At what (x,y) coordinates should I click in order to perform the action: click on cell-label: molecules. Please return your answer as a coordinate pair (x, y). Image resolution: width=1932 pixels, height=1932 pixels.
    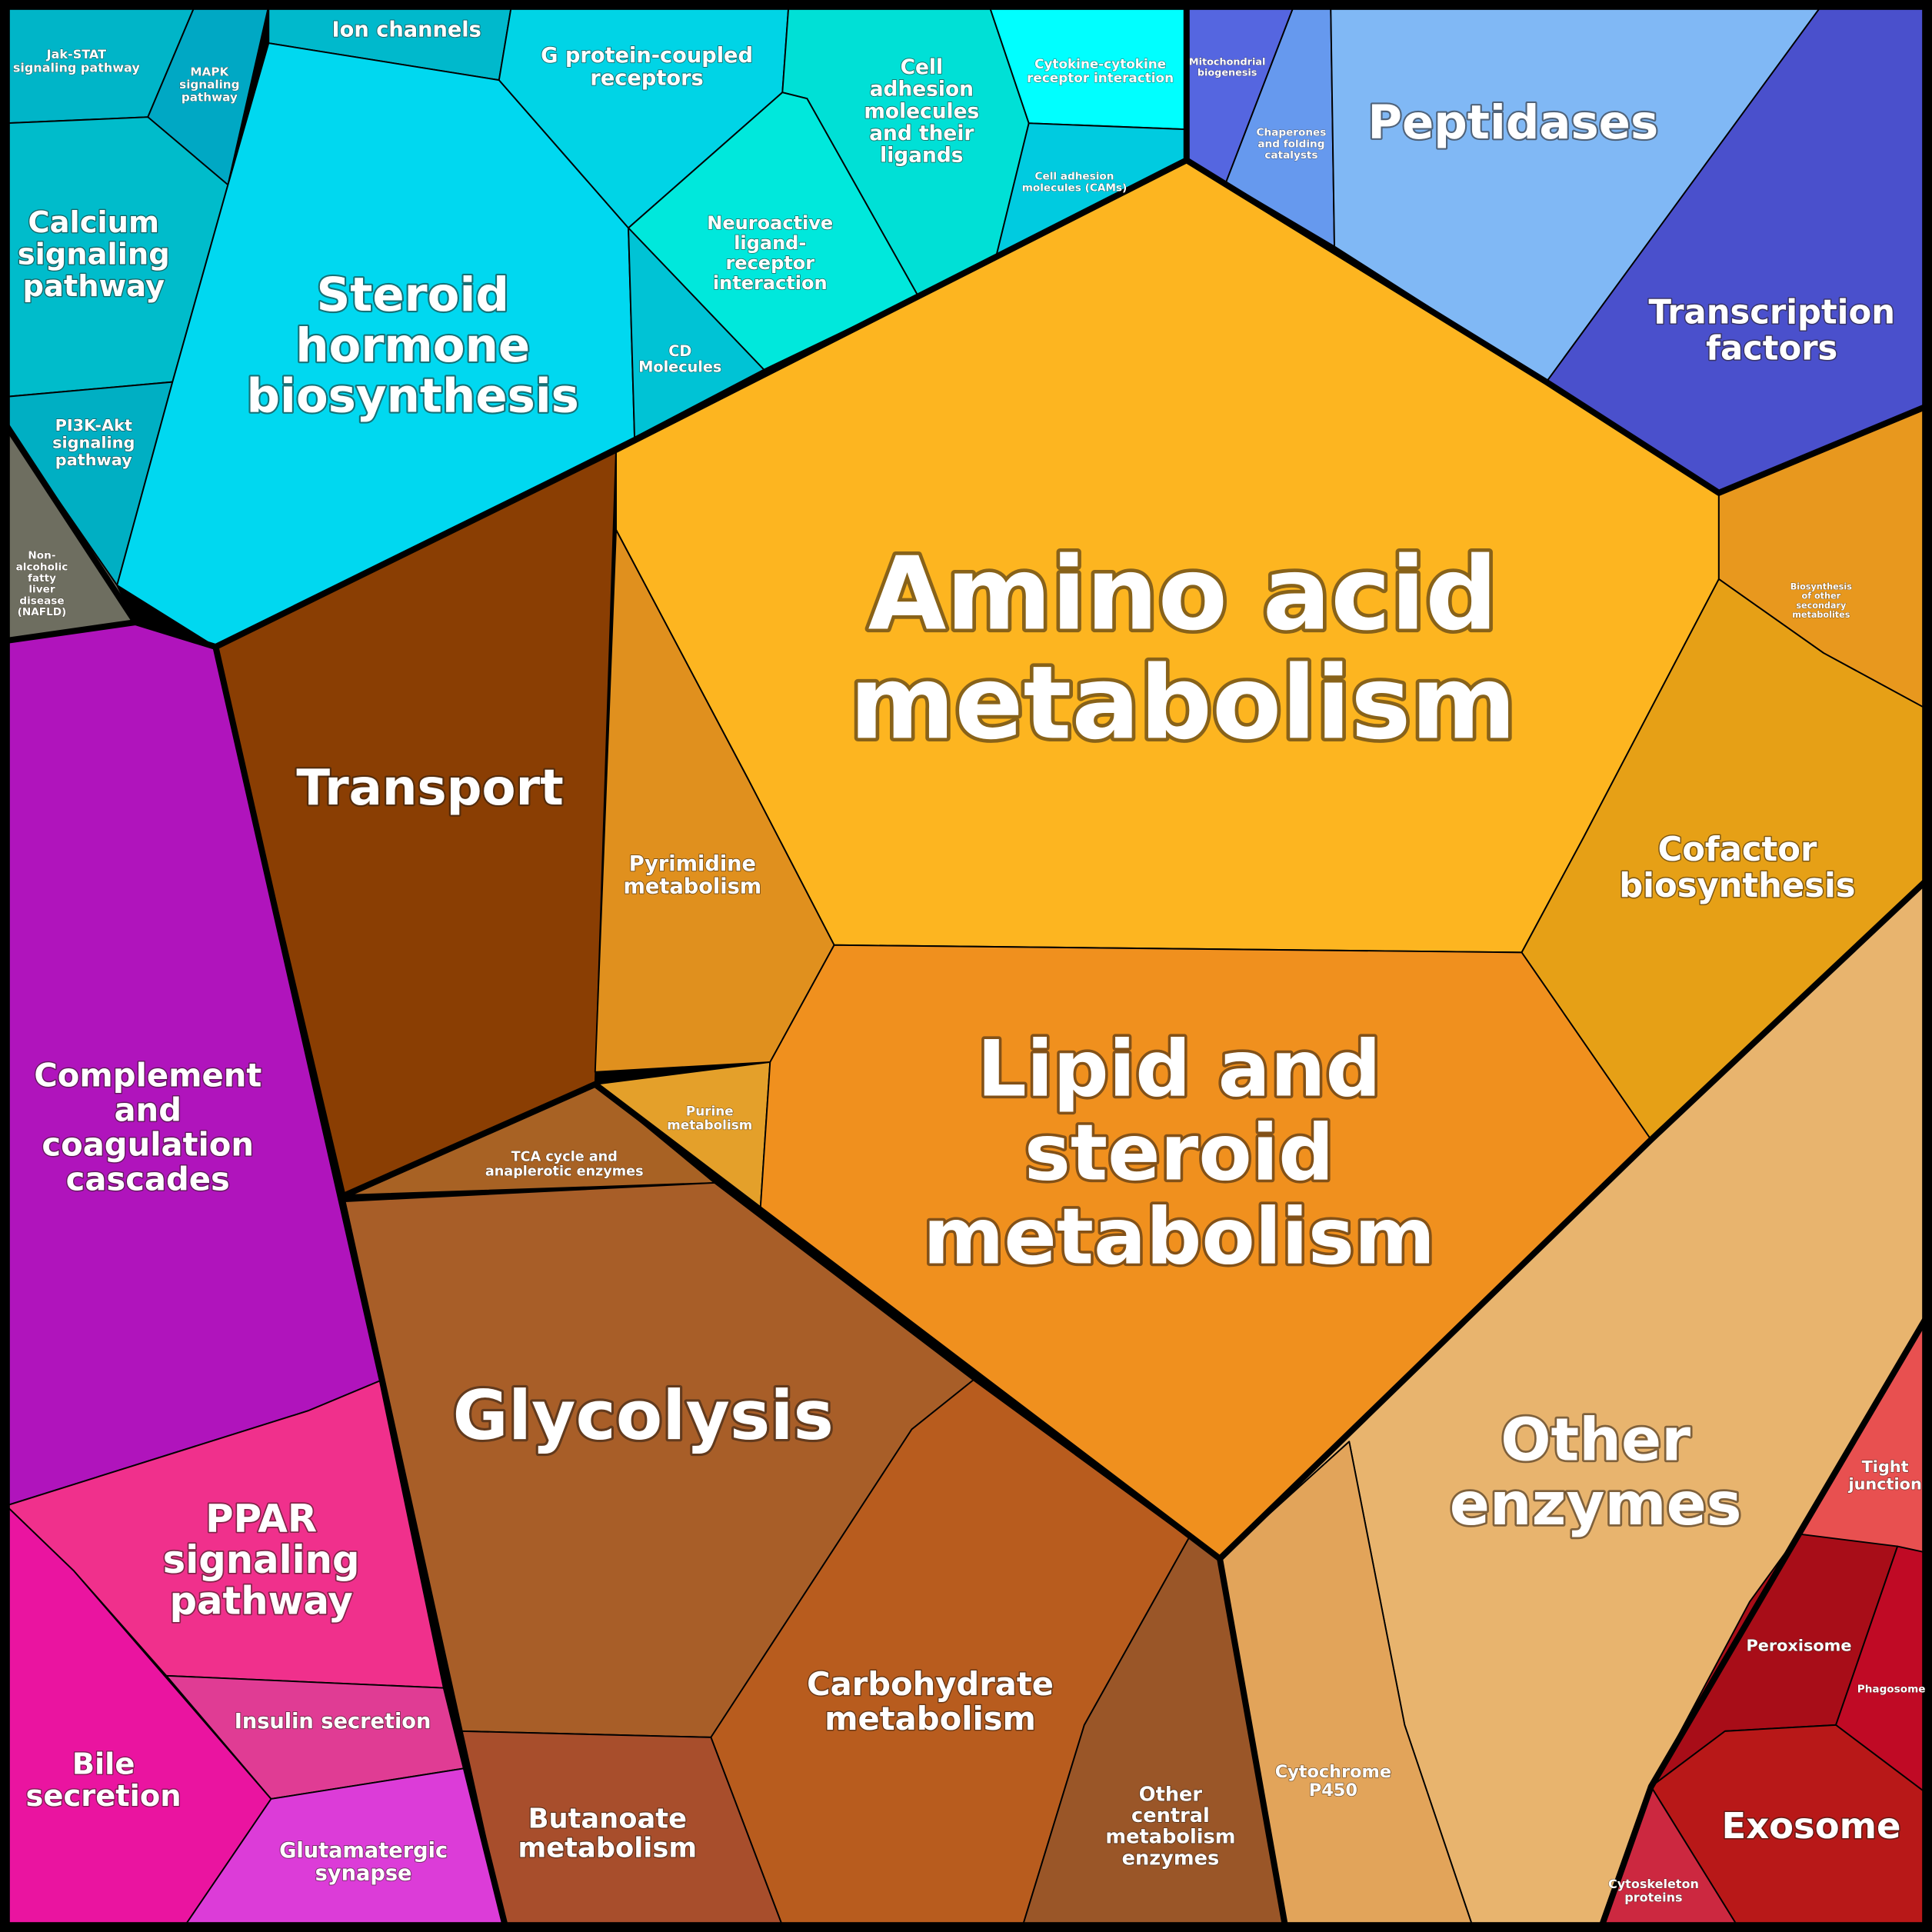
    Looking at the image, I should click on (921, 111).